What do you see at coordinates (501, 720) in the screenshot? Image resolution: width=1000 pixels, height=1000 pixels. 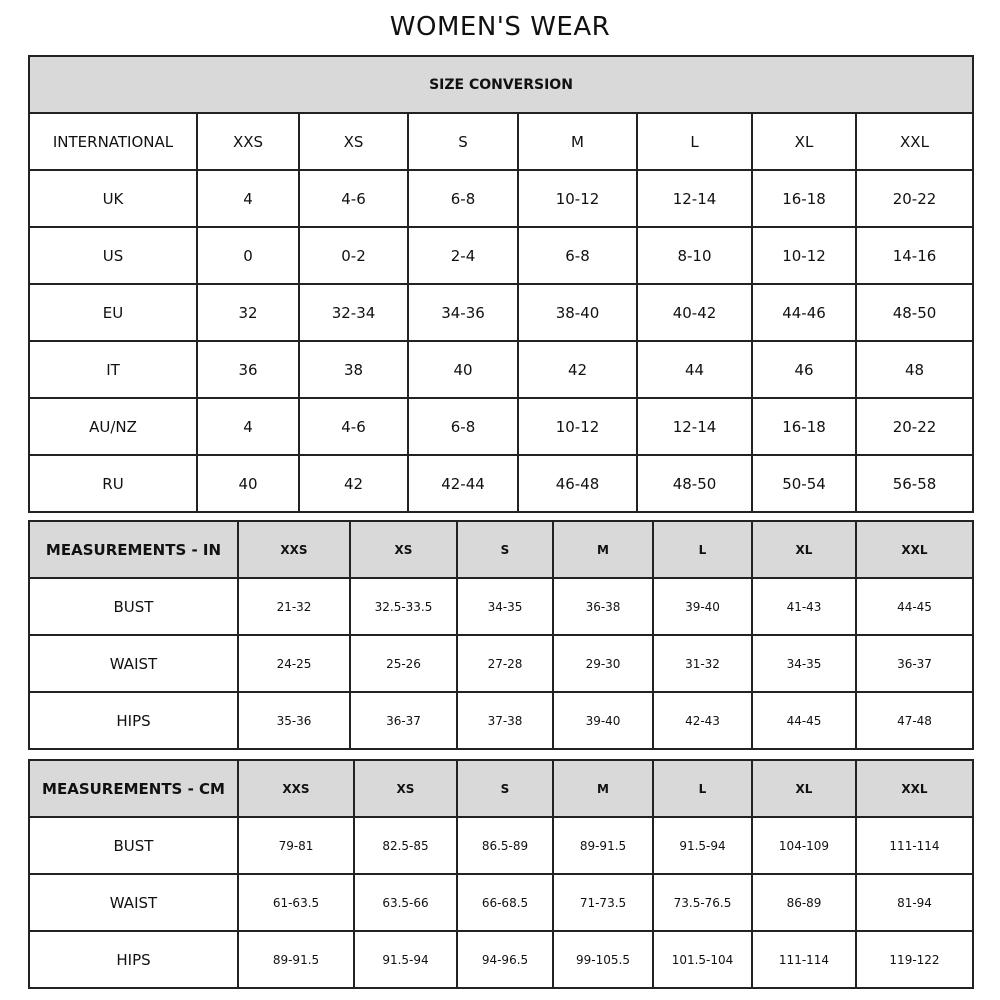 I see `table-row: HIPS 35-36 36-37 37-38 39-40 42-43 44-45 47-48` at bounding box center [501, 720].